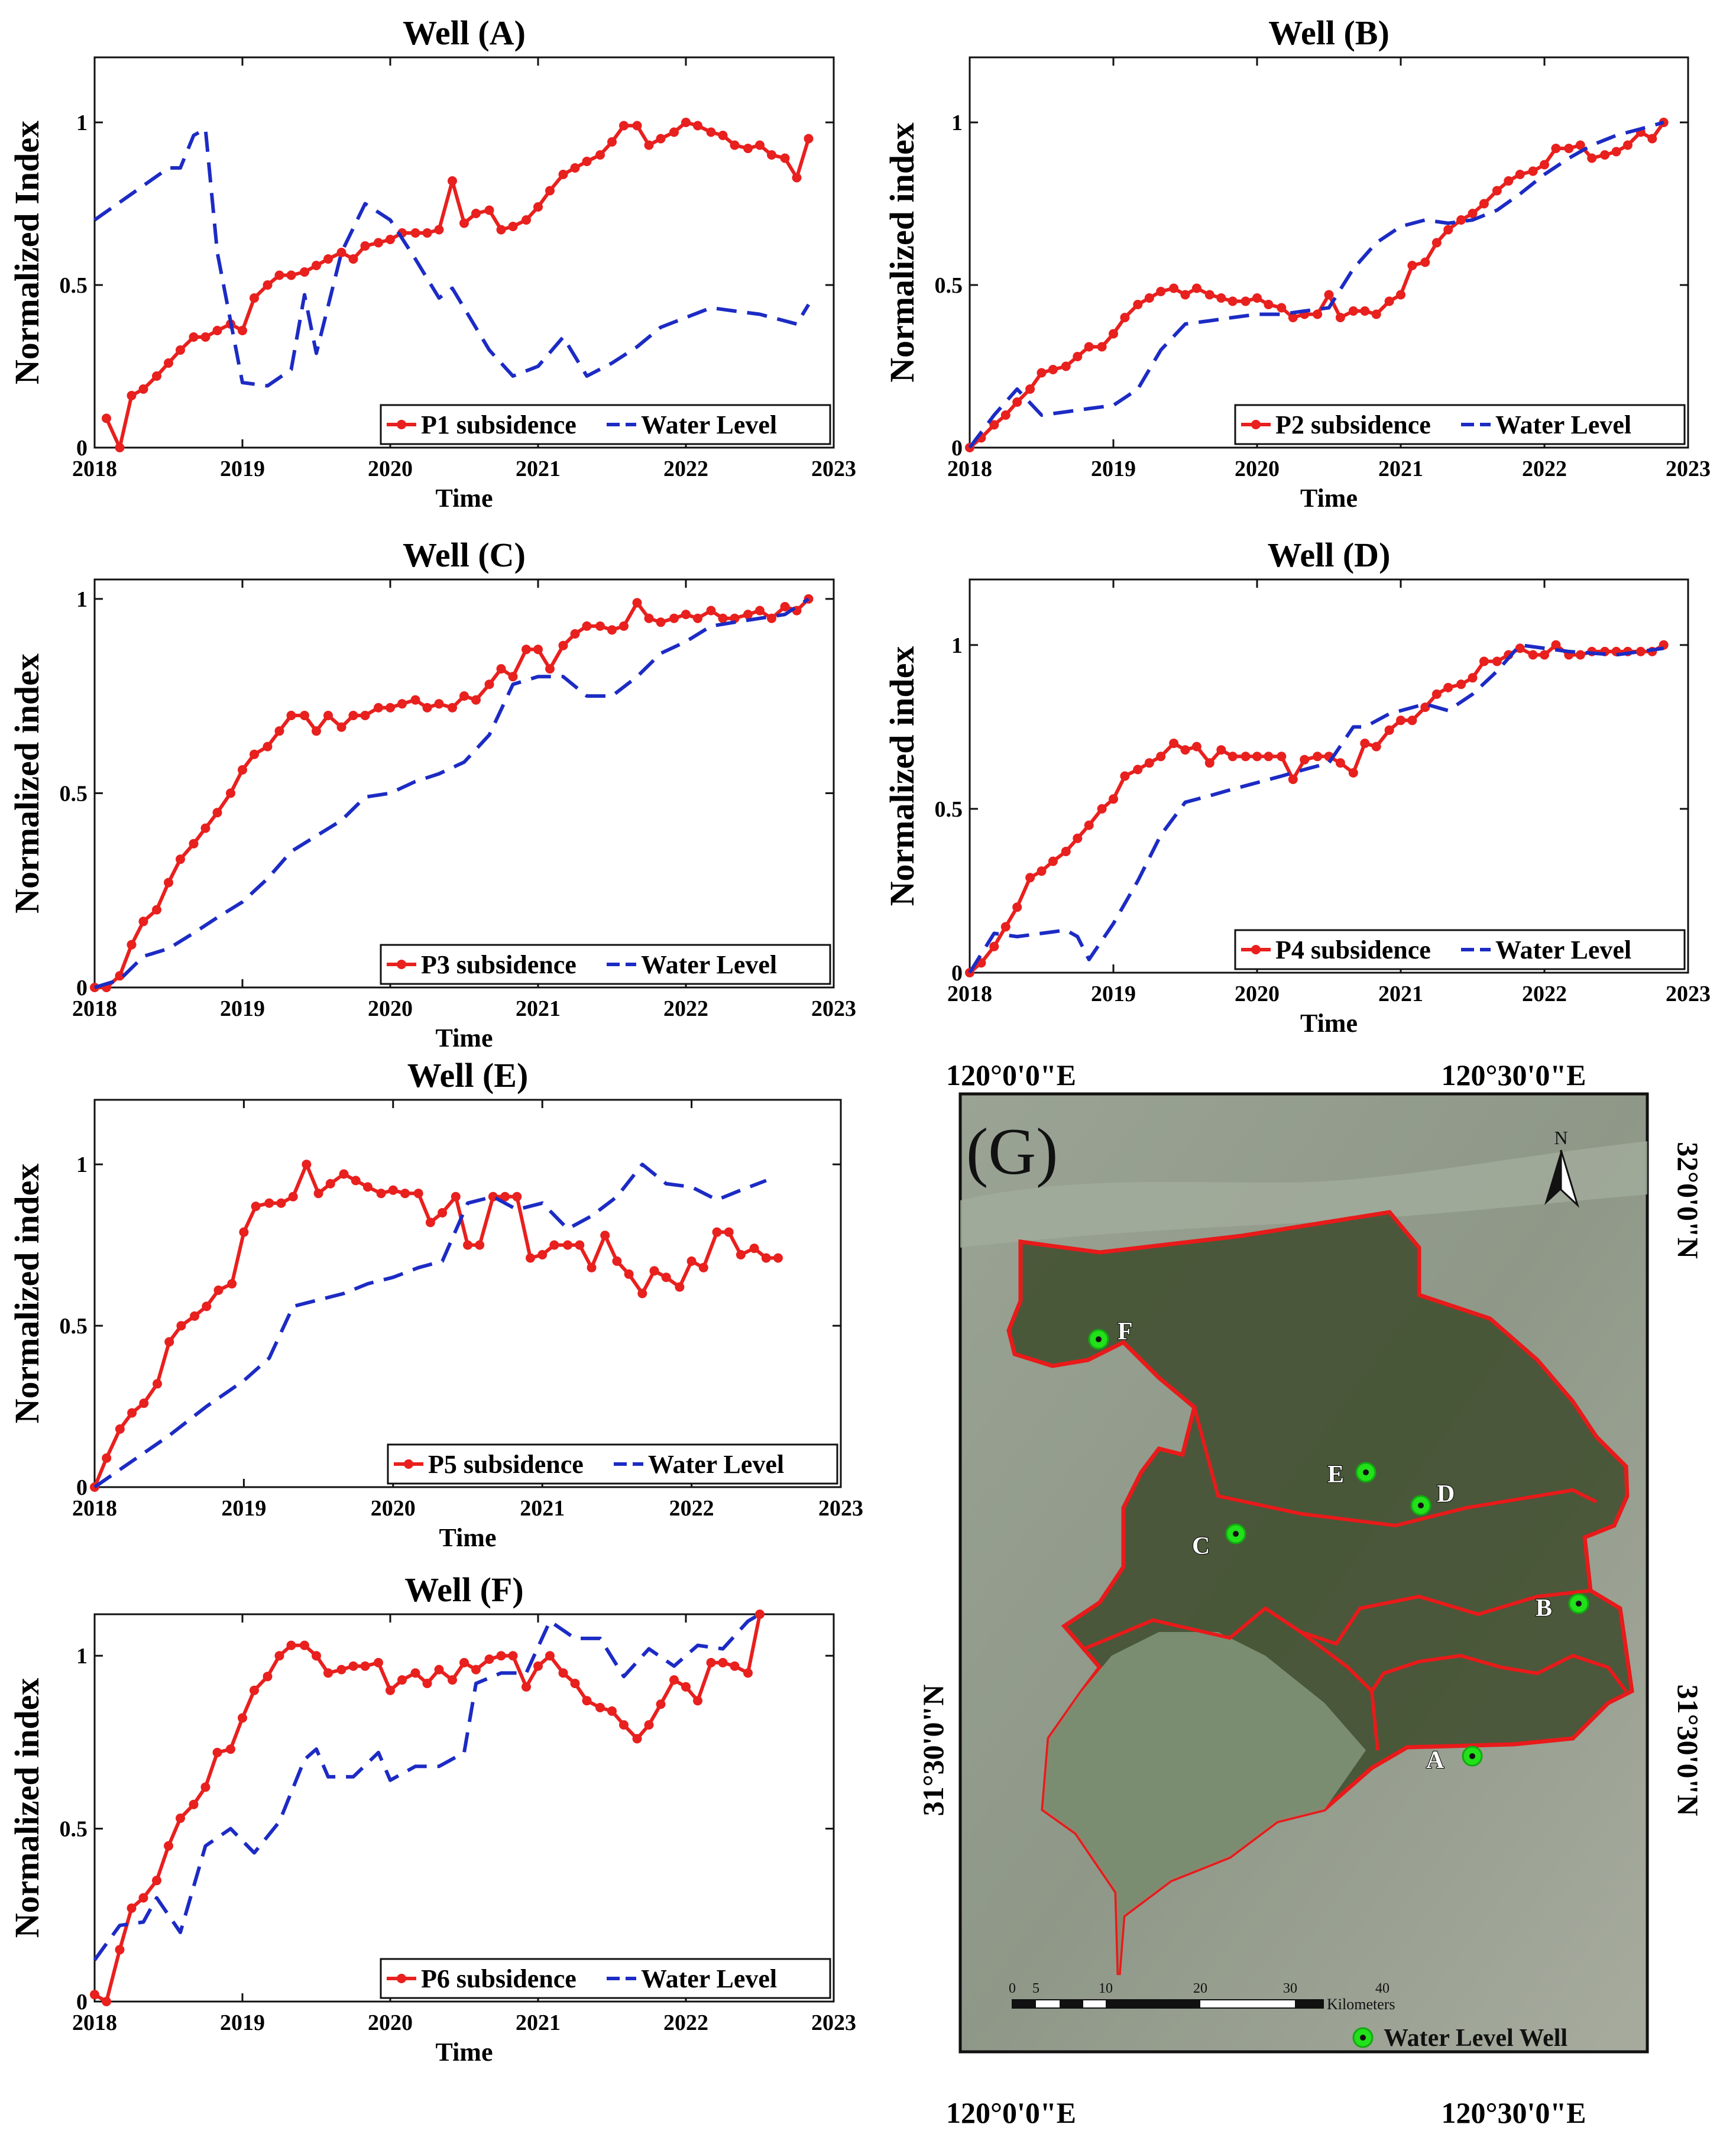 The height and width of the screenshot is (2134, 1736). What do you see at coordinates (463, 1589) in the screenshot?
I see `chart-title: Well (F)` at bounding box center [463, 1589].